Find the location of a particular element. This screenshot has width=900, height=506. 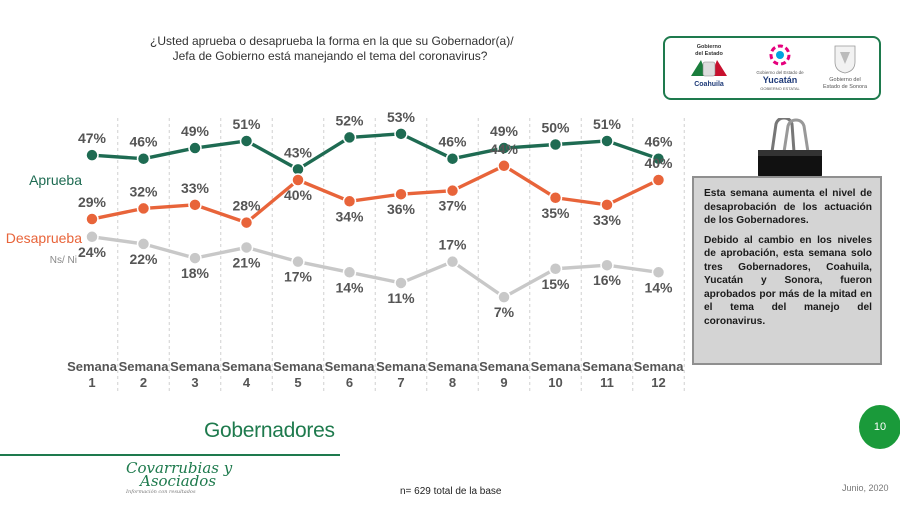

data-label: 52% is located at coordinates (349, 120).